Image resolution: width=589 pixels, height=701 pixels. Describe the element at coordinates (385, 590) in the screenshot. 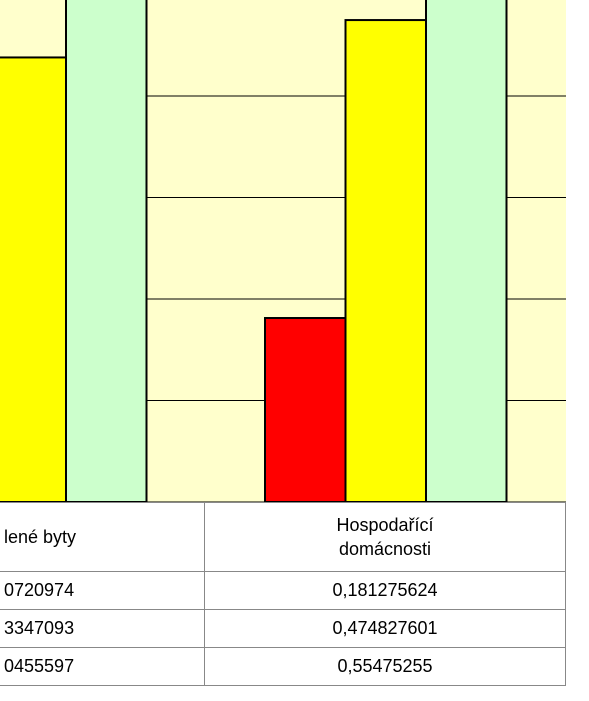

I see `table-cell: 0,181275624` at that location.